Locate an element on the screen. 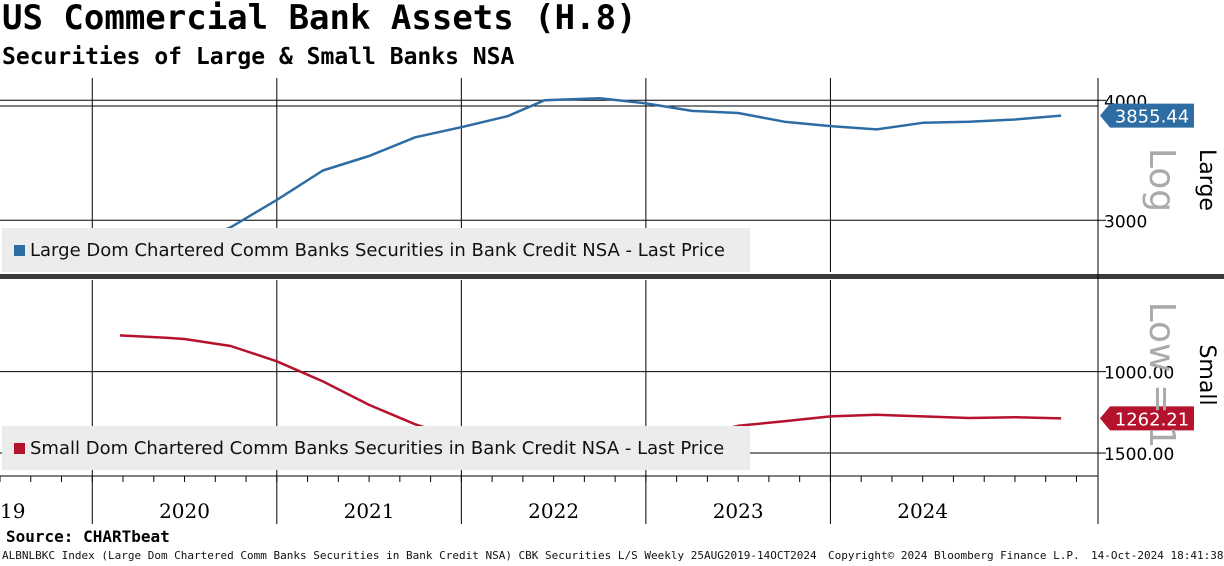 The width and height of the screenshot is (1224, 566). side-label-small: Small is located at coordinates (1206, 374).